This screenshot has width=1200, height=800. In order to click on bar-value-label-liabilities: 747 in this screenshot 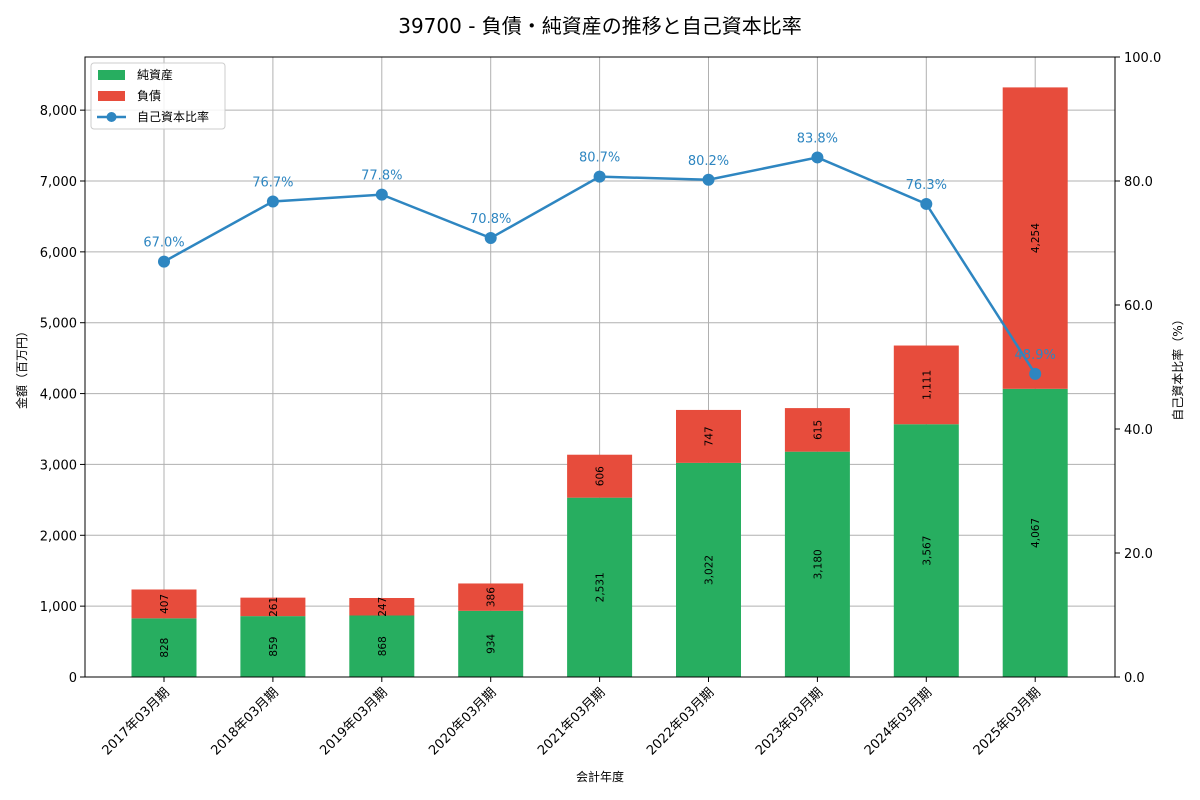, I will do `click(710, 436)`.